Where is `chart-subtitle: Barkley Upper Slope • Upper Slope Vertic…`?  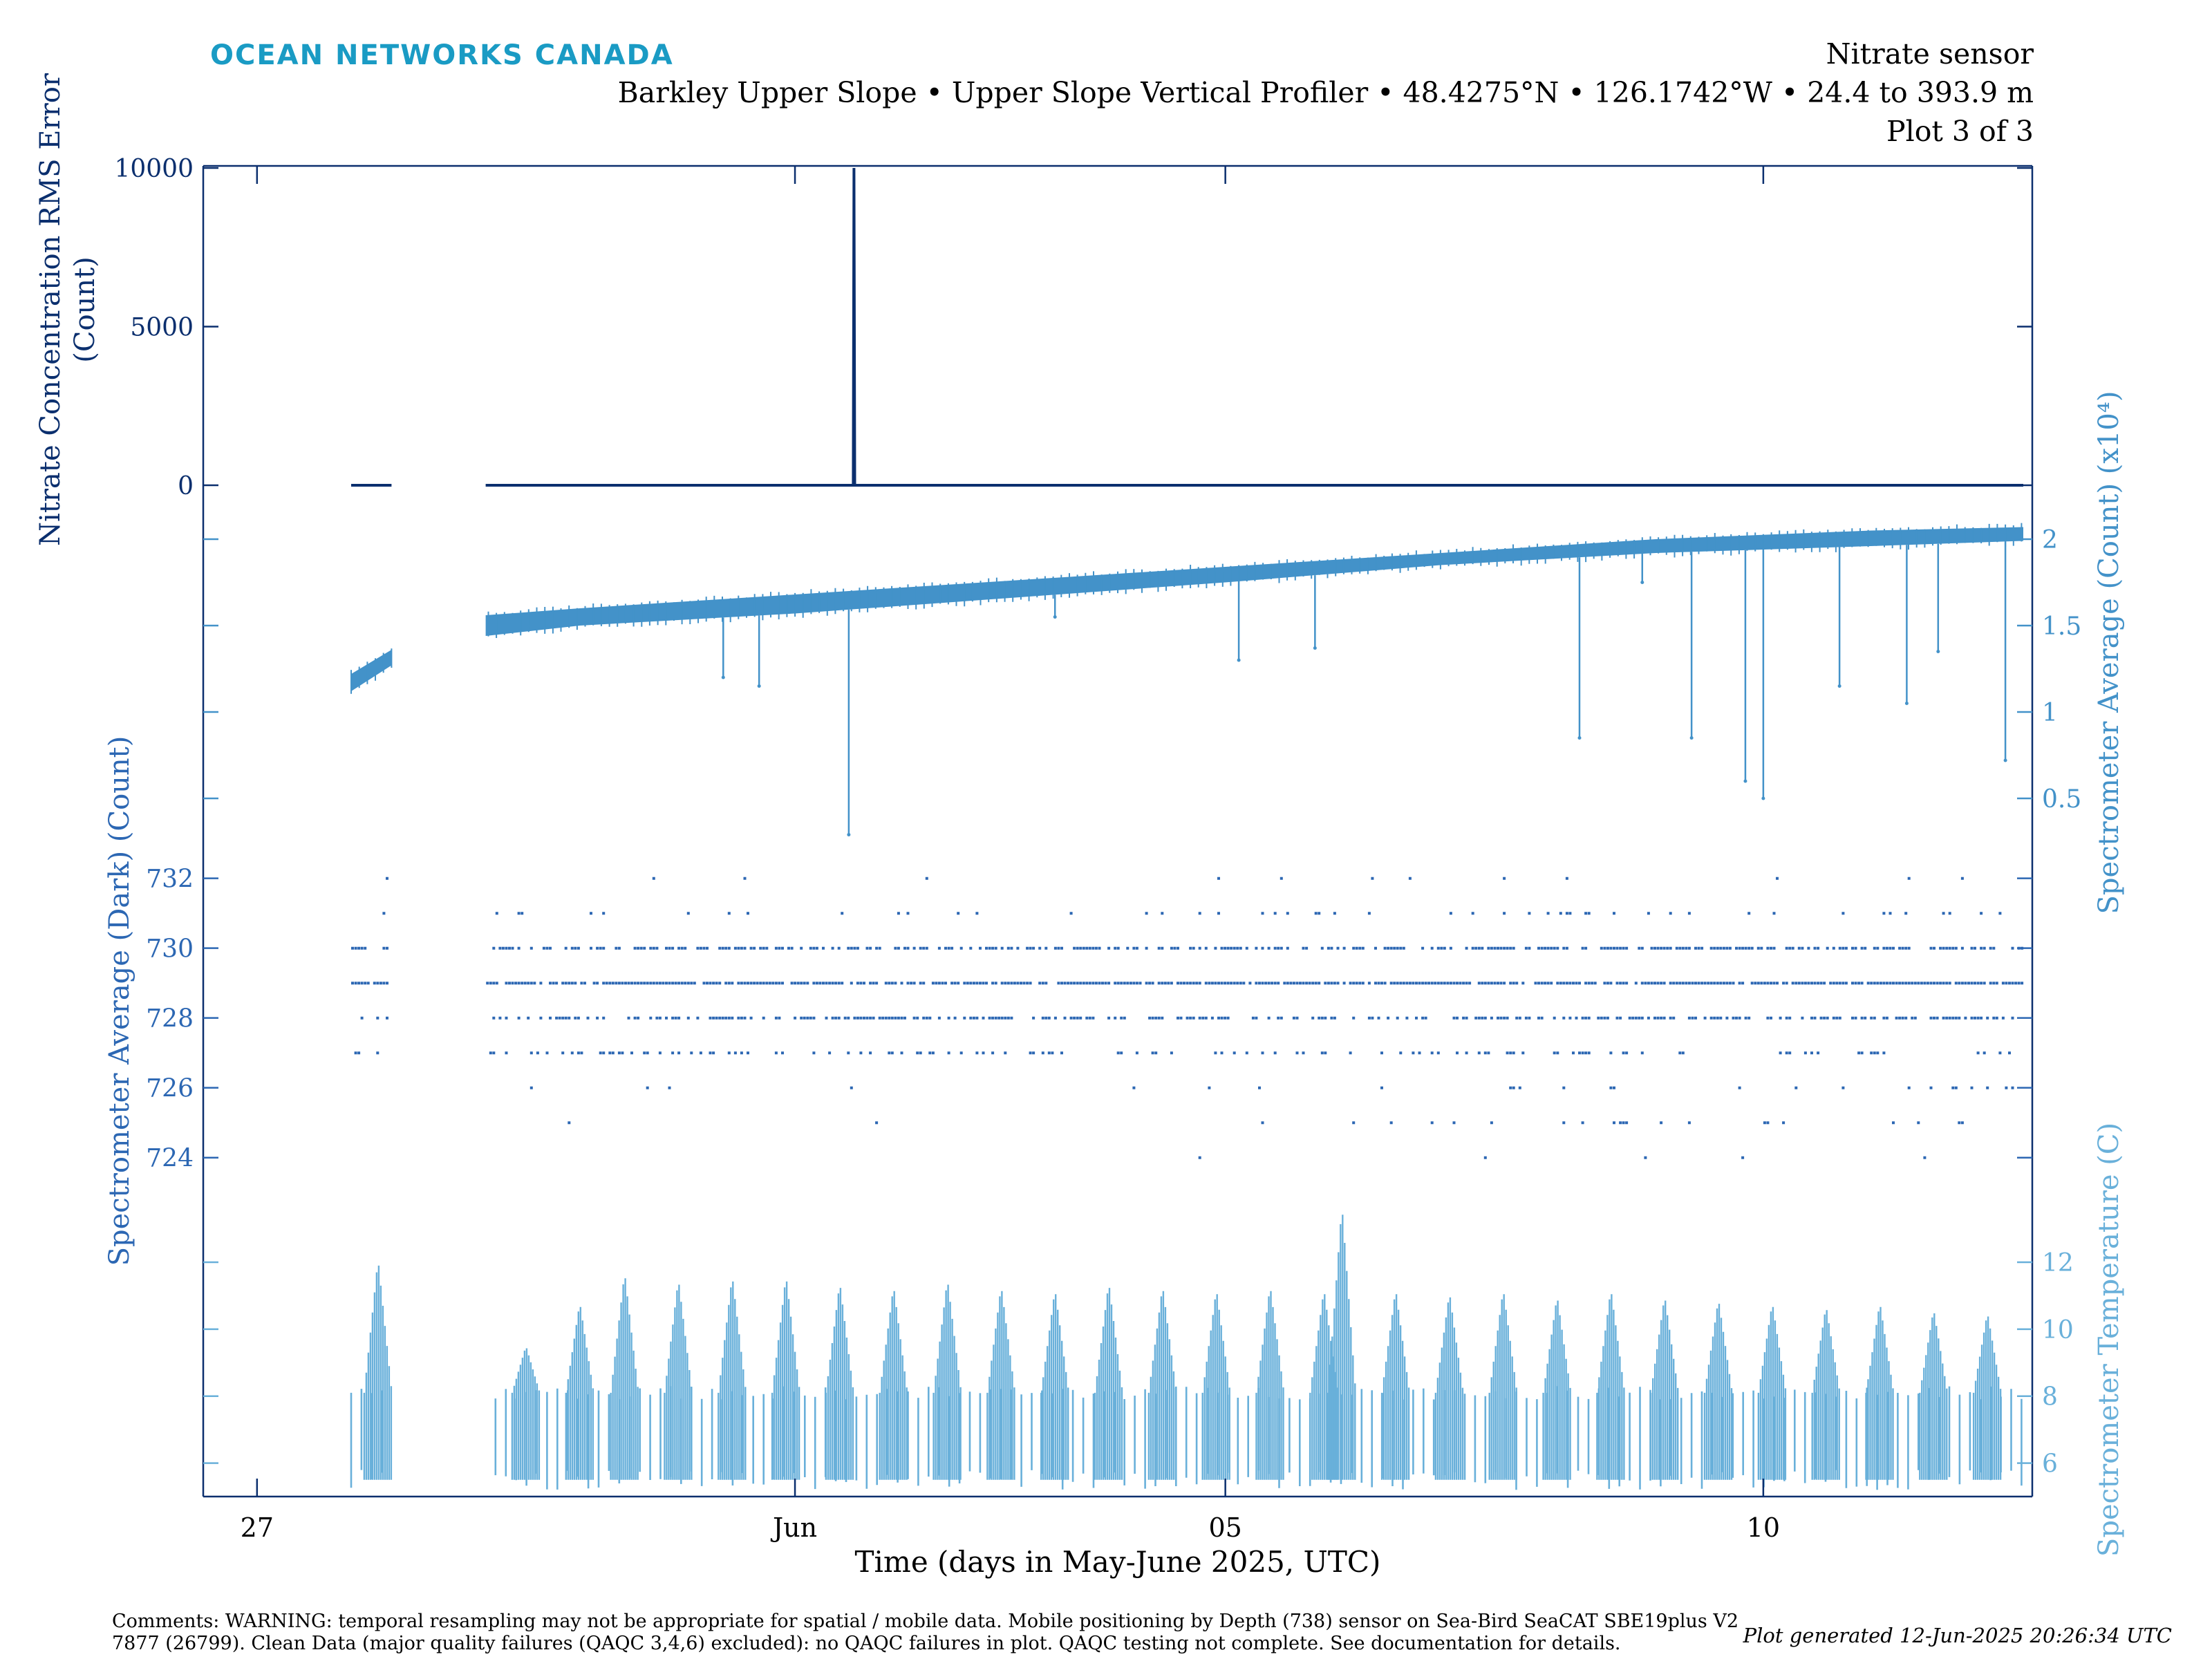 chart-subtitle: Barkley Upper Slope • Upper Slope Vertic… is located at coordinates (1326, 92).